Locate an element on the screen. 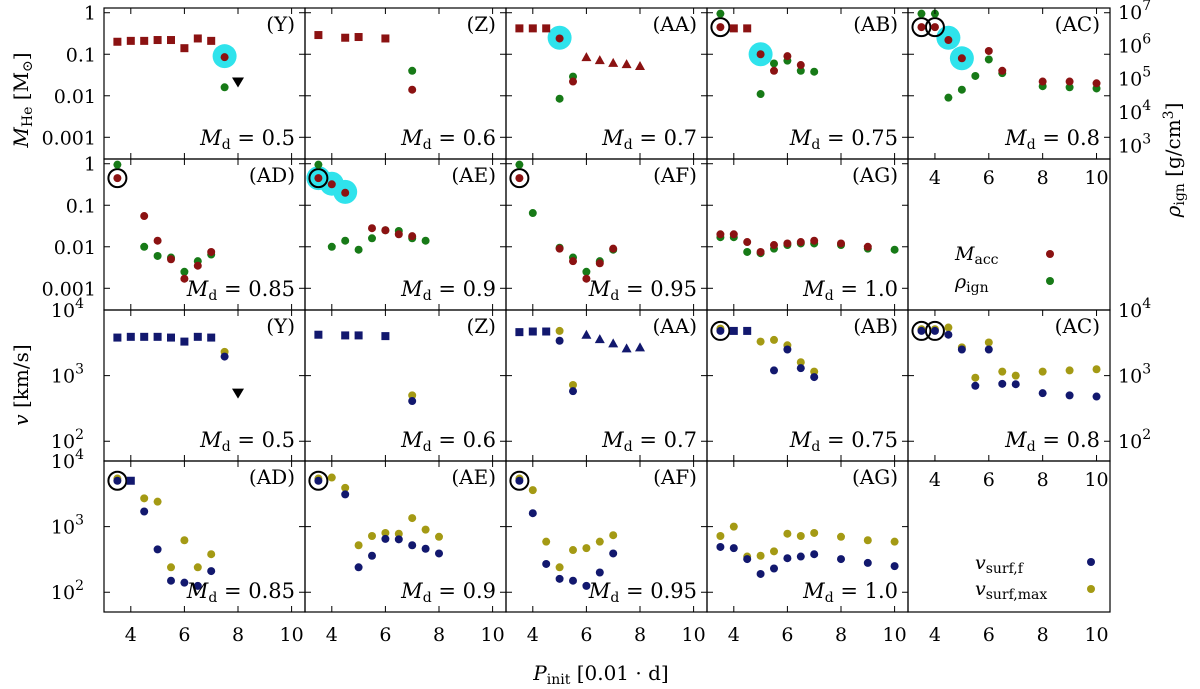  panel-id-label: (AC) is located at coordinates (1077, 24).